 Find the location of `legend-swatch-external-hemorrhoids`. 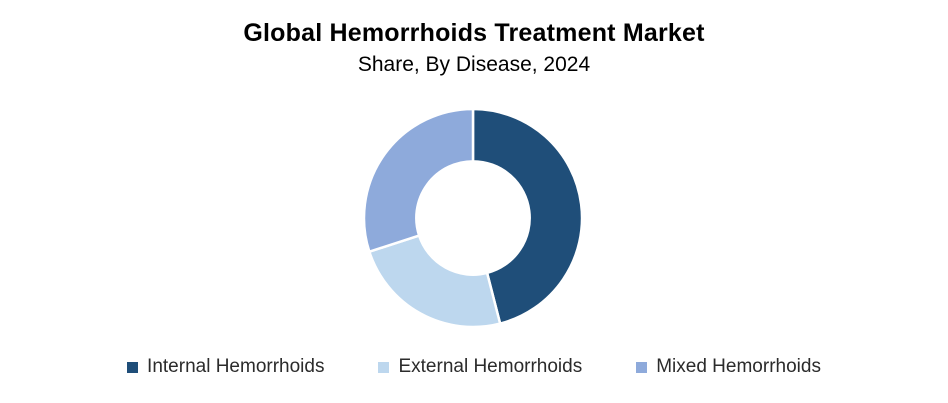

legend-swatch-external-hemorrhoids is located at coordinates (384, 367).